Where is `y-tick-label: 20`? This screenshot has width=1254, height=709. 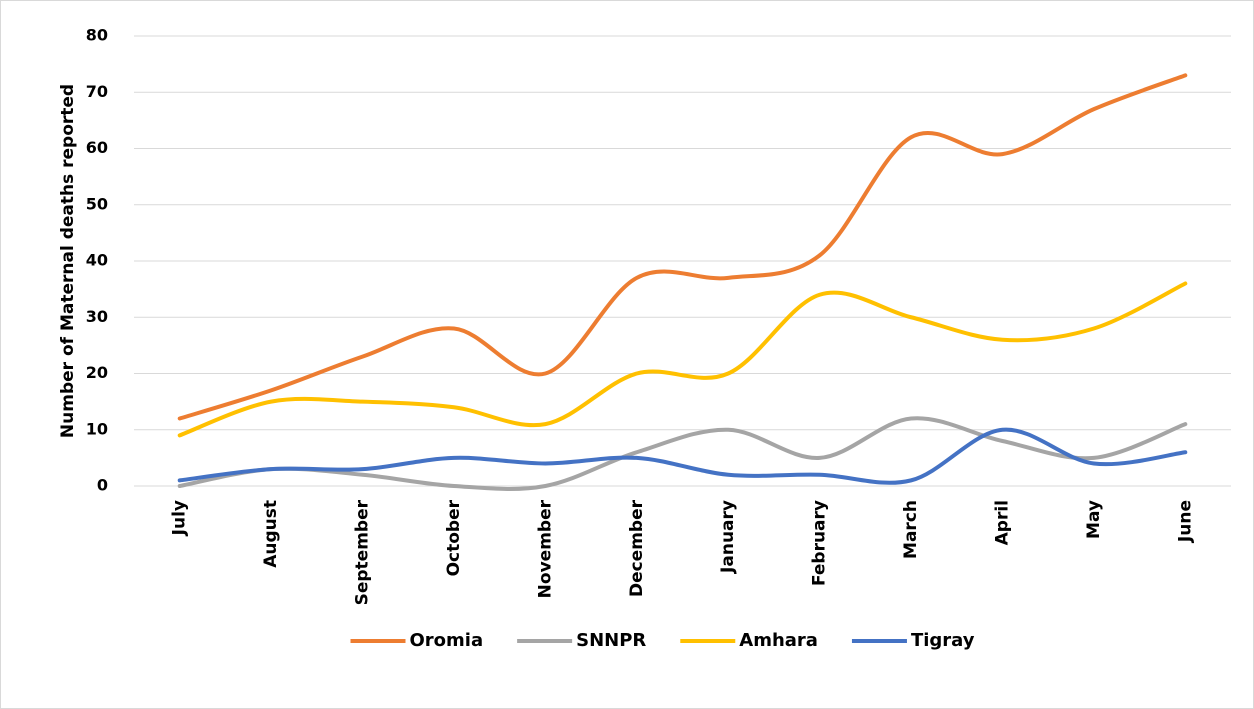
y-tick-label: 20 is located at coordinates (97, 372).